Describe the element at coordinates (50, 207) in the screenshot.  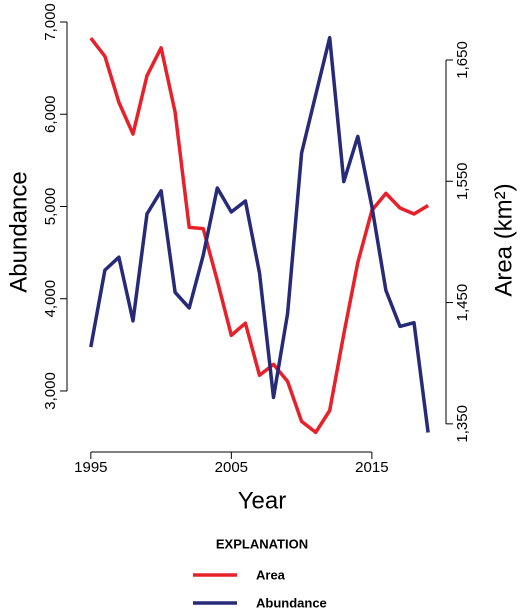
I see `y-tick-label: 5,000` at that location.